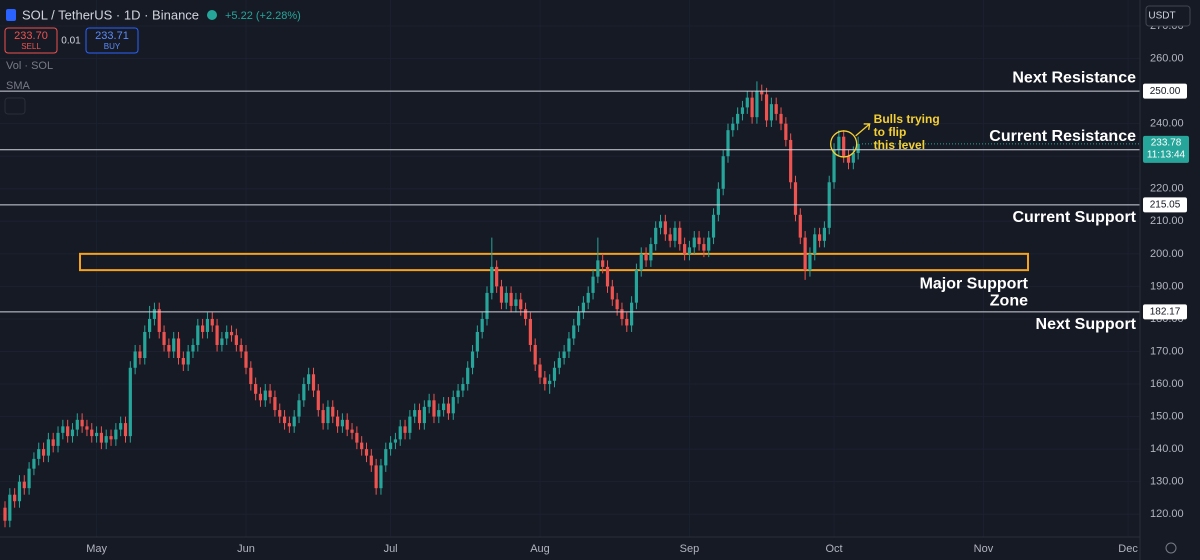 The width and height of the screenshot is (1200, 560). Describe the element at coordinates (11, 15) in the screenshot. I see `symbol-icon` at that location.